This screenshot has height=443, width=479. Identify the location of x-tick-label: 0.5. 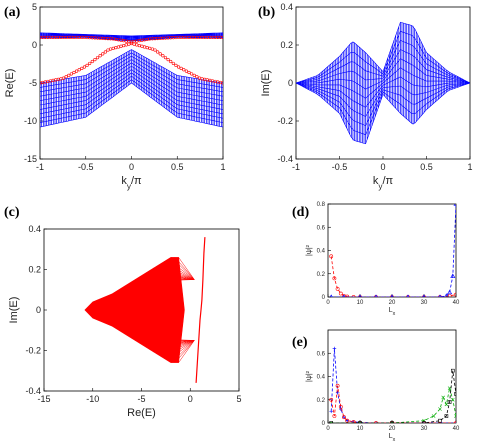
(426, 167).